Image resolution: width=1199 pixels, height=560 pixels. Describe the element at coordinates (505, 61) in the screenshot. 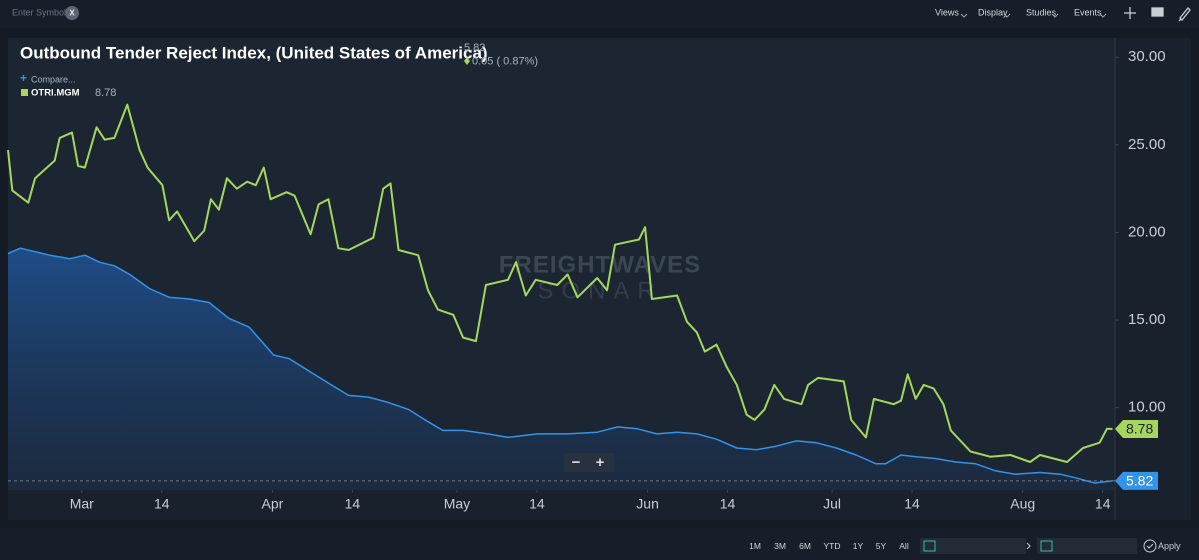

I see `header-change: 0.05 ( 0.87%)` at that location.